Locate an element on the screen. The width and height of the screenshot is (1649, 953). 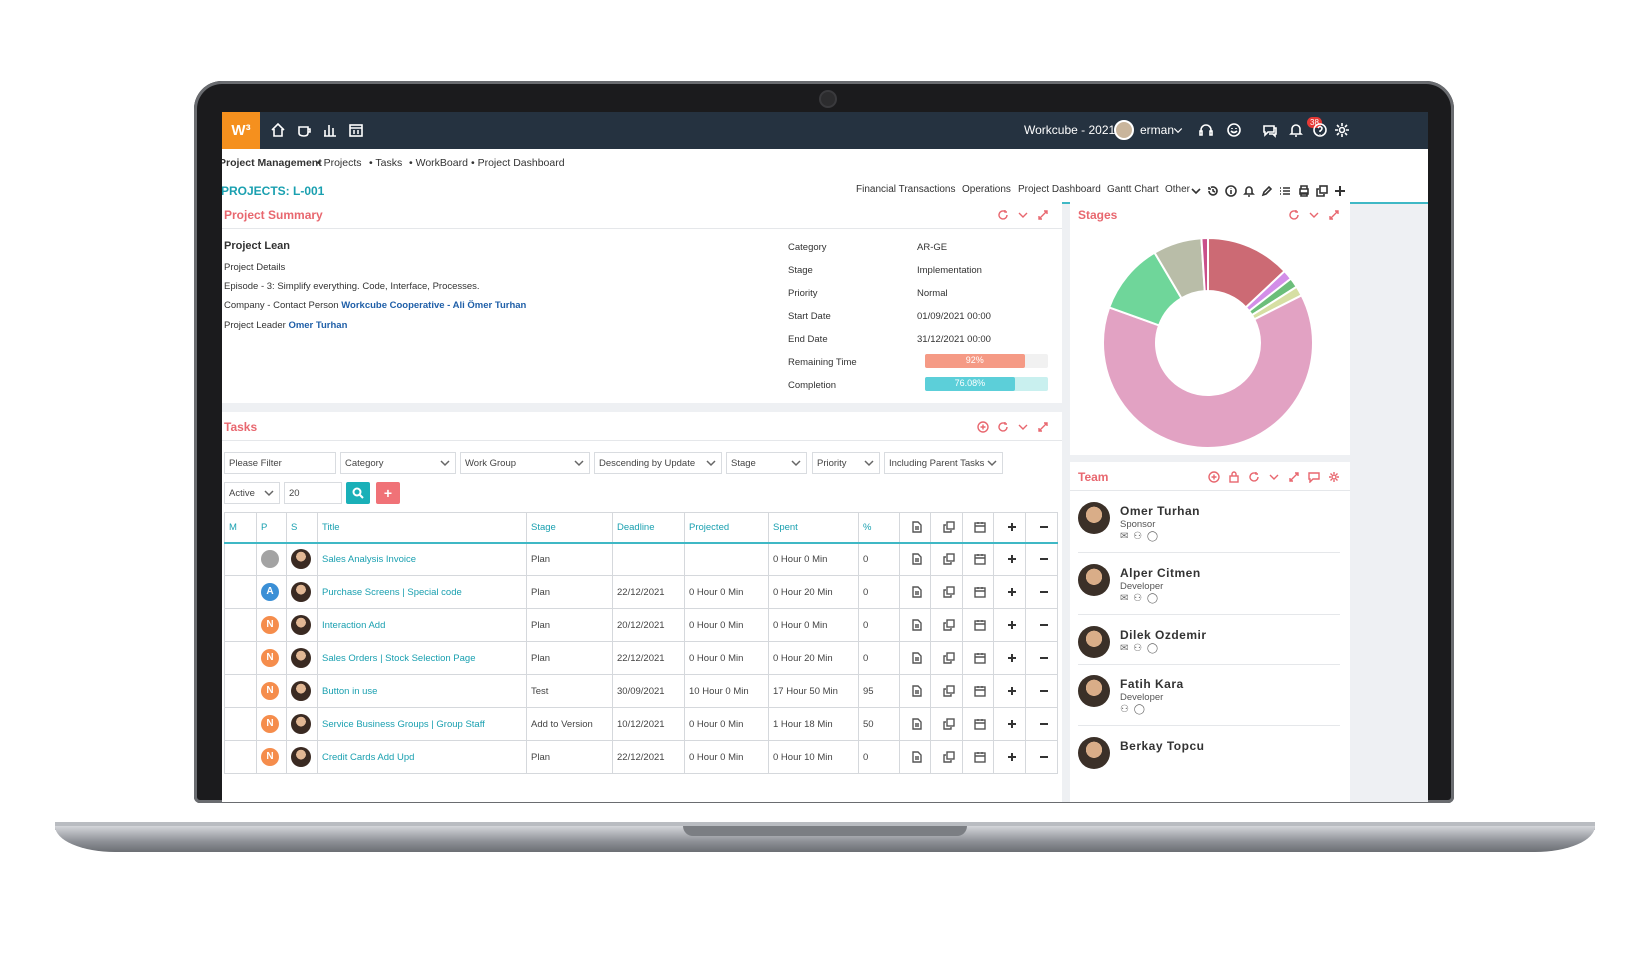
member-name: Dilek Ozdemir is located at coordinates (1163, 635).